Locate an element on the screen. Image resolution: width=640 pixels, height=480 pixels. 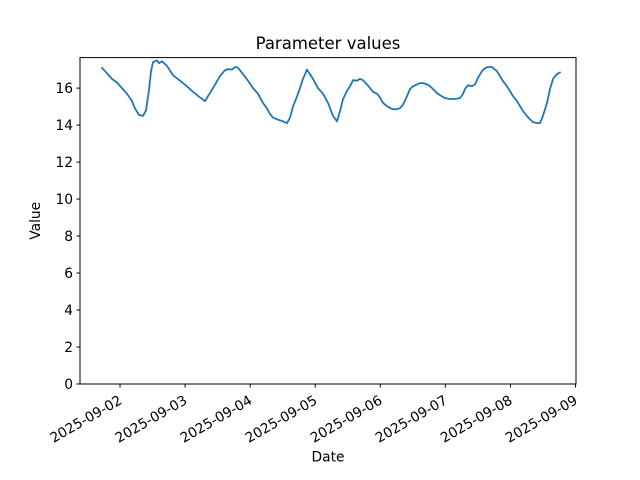
x-tick-label: 2025-09-02 is located at coordinates (86, 420).